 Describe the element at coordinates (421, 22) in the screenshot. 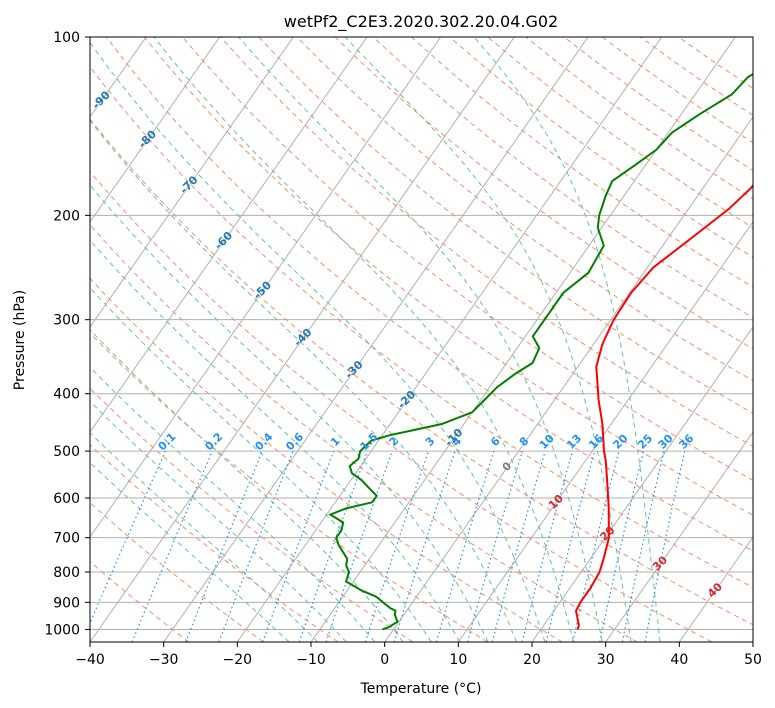

I see `chart-title: wetPf2_C2E3.2020.302.20.04.G02` at that location.